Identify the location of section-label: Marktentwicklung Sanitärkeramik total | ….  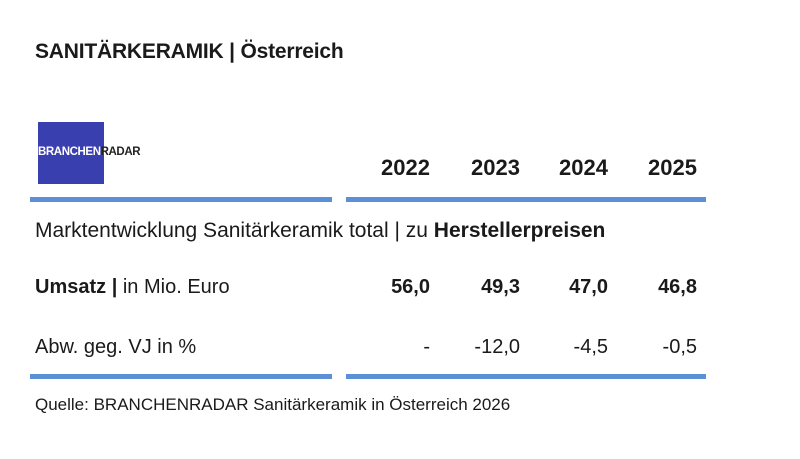
(320, 230).